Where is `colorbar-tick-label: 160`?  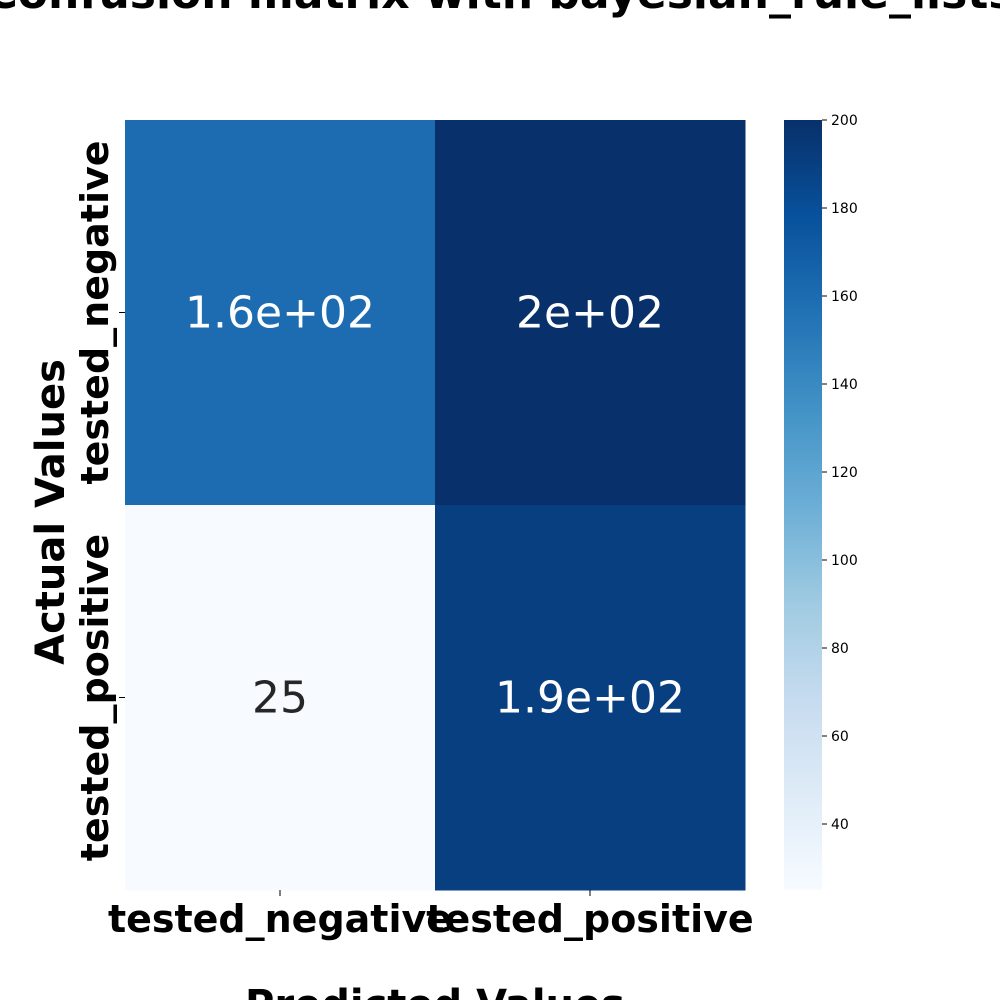 colorbar-tick-label: 160 is located at coordinates (844, 297).